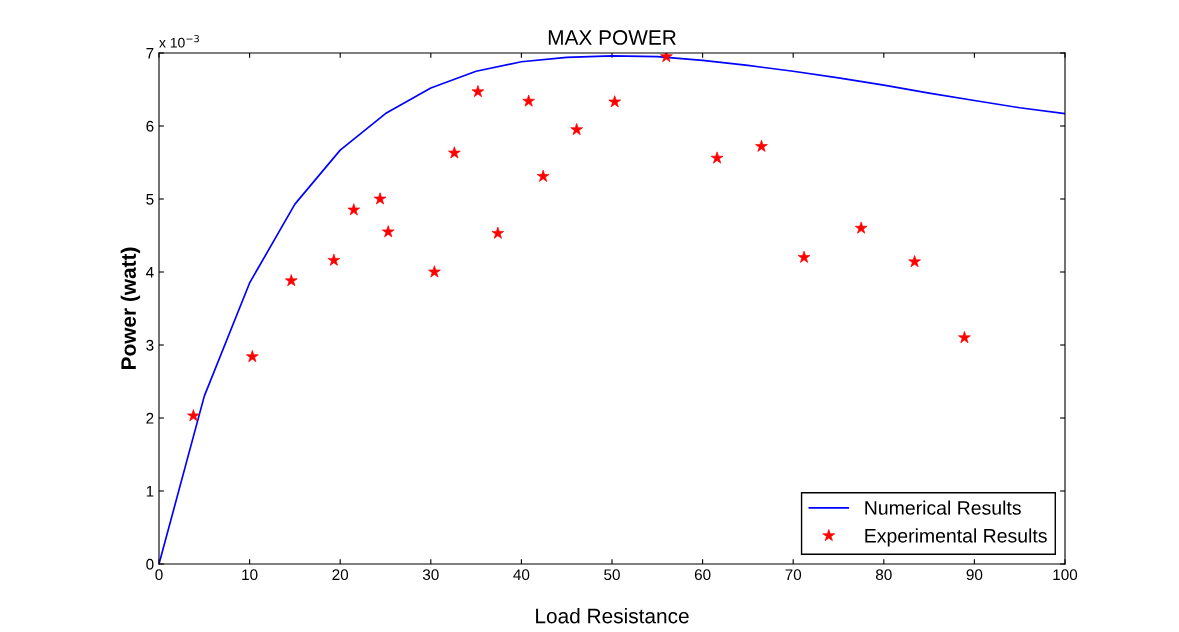 The width and height of the screenshot is (1179, 632). Describe the element at coordinates (430, 575) in the screenshot. I see `x-tick-label: 30` at that location.